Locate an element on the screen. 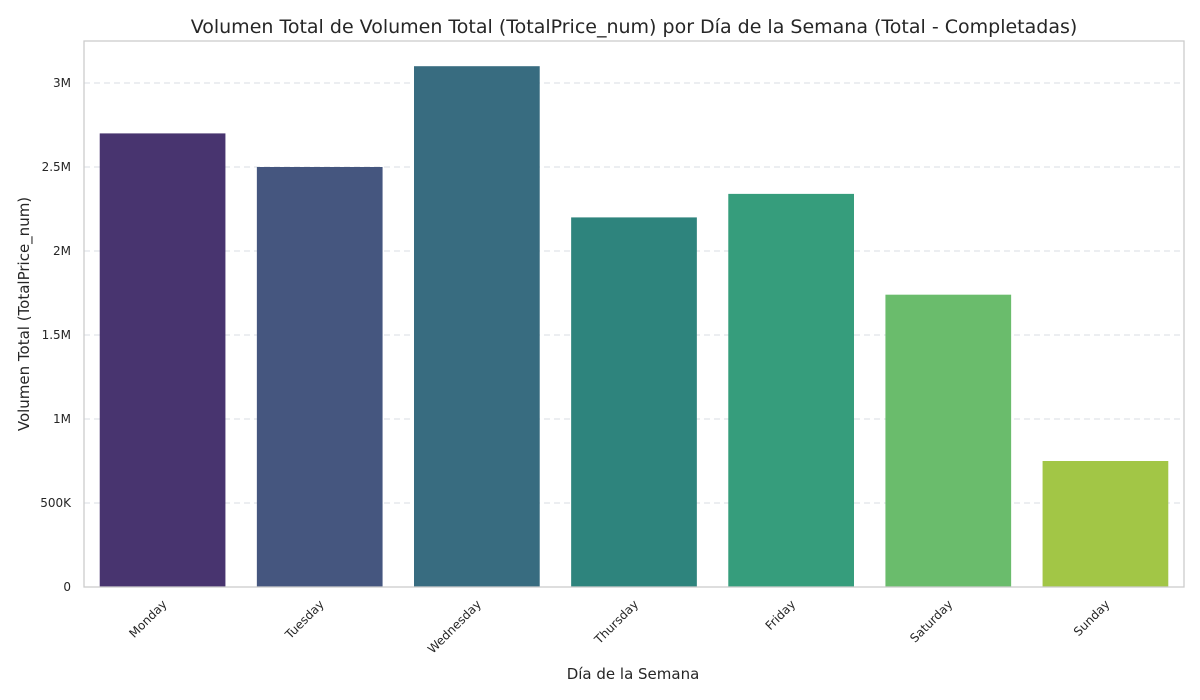 The image size is (1200, 700). bar-wednesday is located at coordinates (477, 326).